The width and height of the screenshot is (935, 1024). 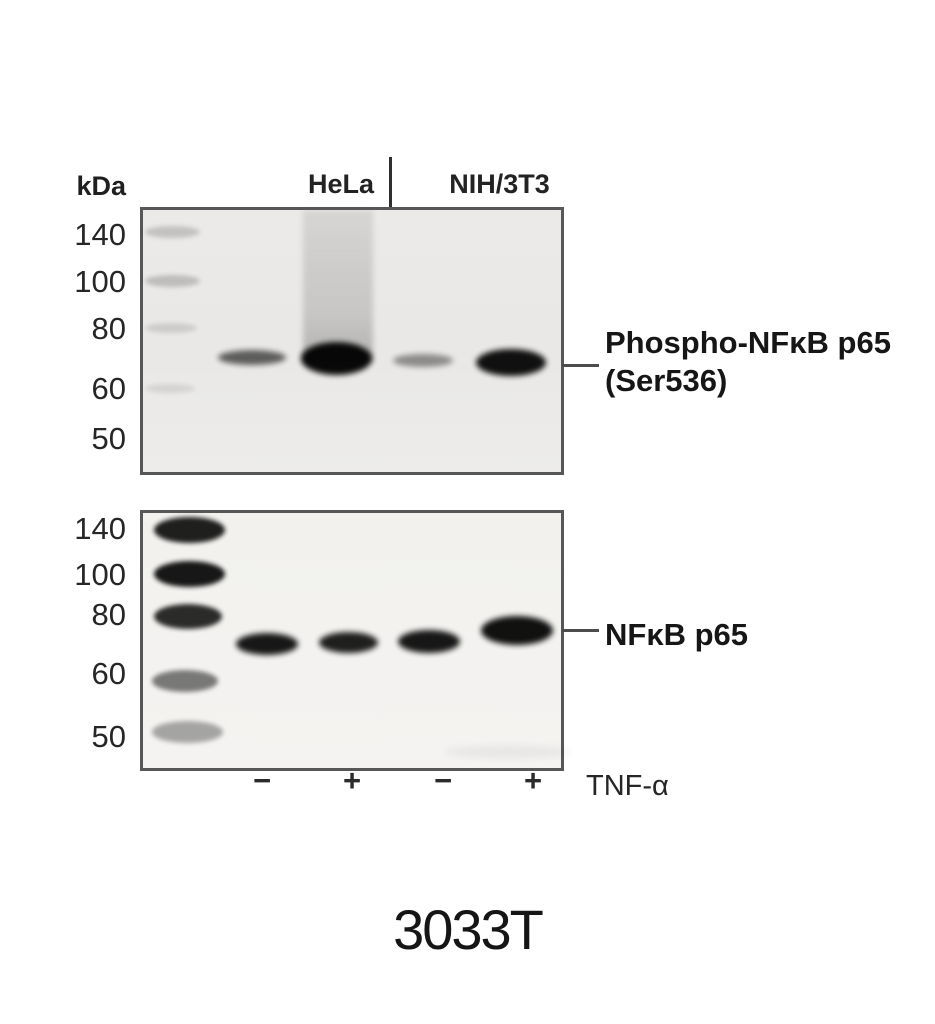 What do you see at coordinates (170, 388) in the screenshot?
I see `marker-band-60-faint` at bounding box center [170, 388].